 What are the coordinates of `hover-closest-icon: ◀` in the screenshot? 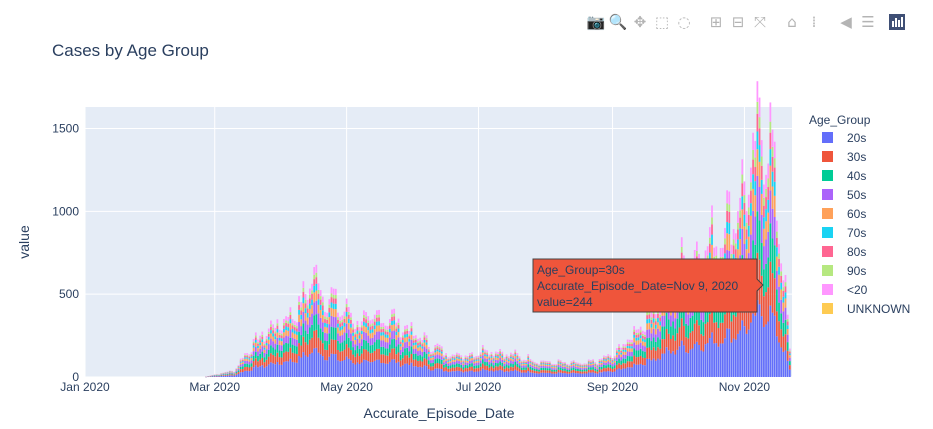 It's located at (846, 22).